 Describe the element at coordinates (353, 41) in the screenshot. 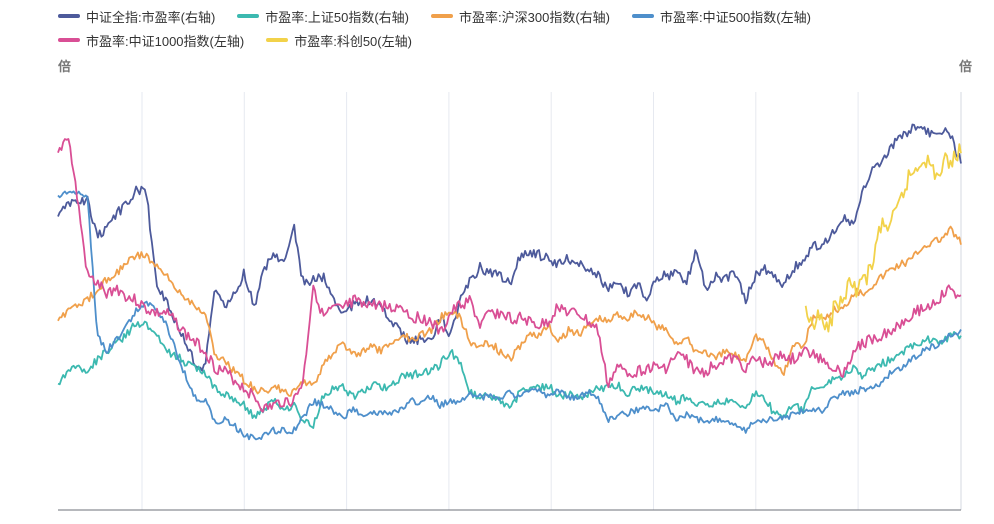

I see `legend-label: 市盈率:科创50(左轴)` at that location.